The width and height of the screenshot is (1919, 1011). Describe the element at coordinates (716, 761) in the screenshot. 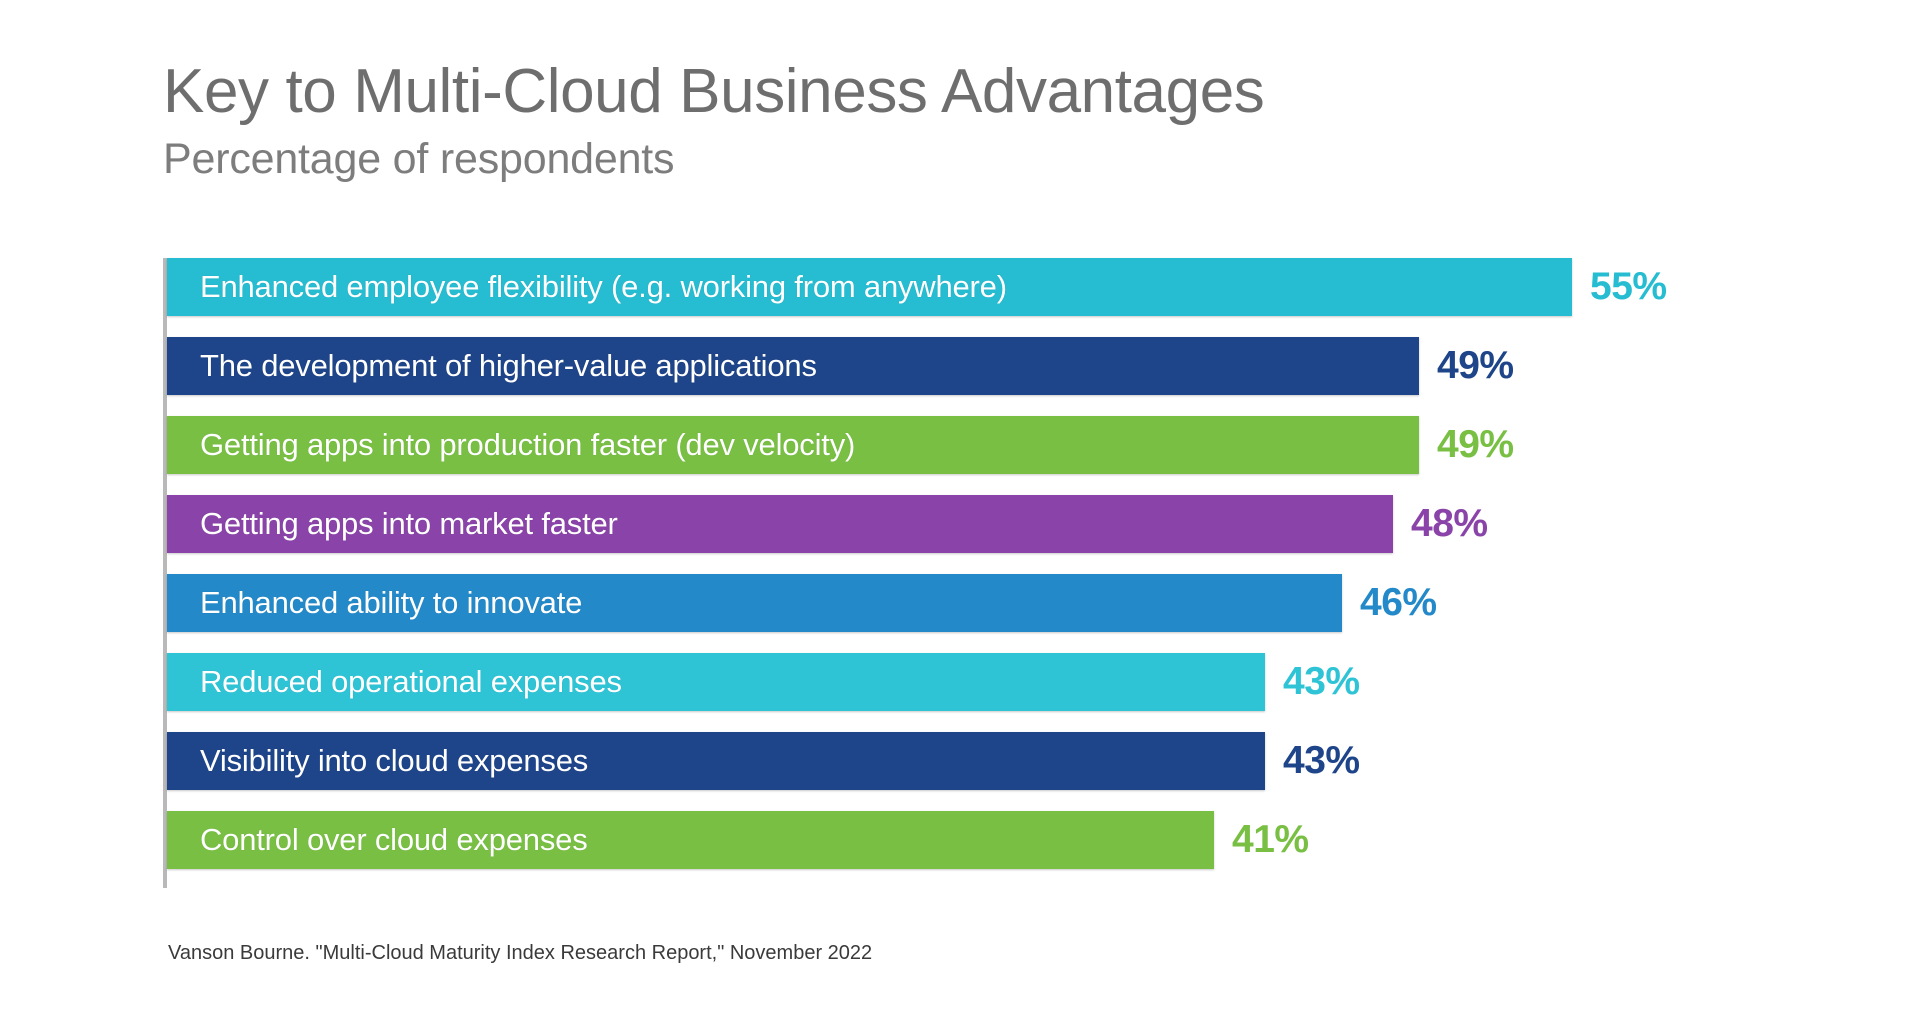

I see `bar-segment: Visibility into cloud expenses` at that location.